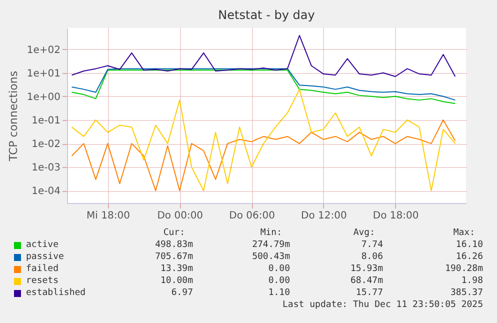 The height and width of the screenshot is (323, 497). Describe the element at coordinates (43, 97) in the screenshot. I see `y-tick-label: 1e+00` at that location.